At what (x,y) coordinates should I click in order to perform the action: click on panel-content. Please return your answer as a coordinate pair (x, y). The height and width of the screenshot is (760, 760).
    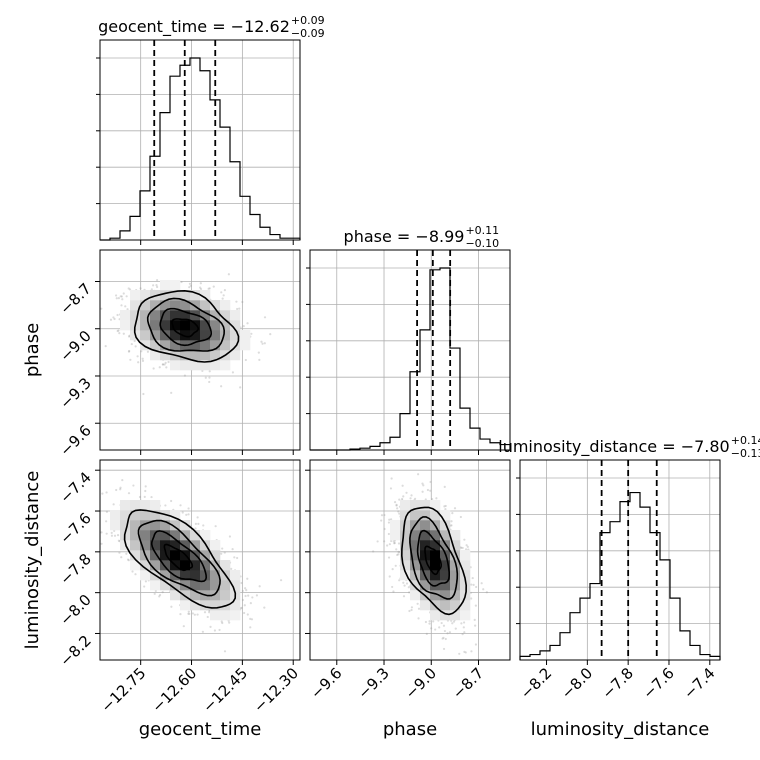
    Looking at the image, I should click on (430, 566).